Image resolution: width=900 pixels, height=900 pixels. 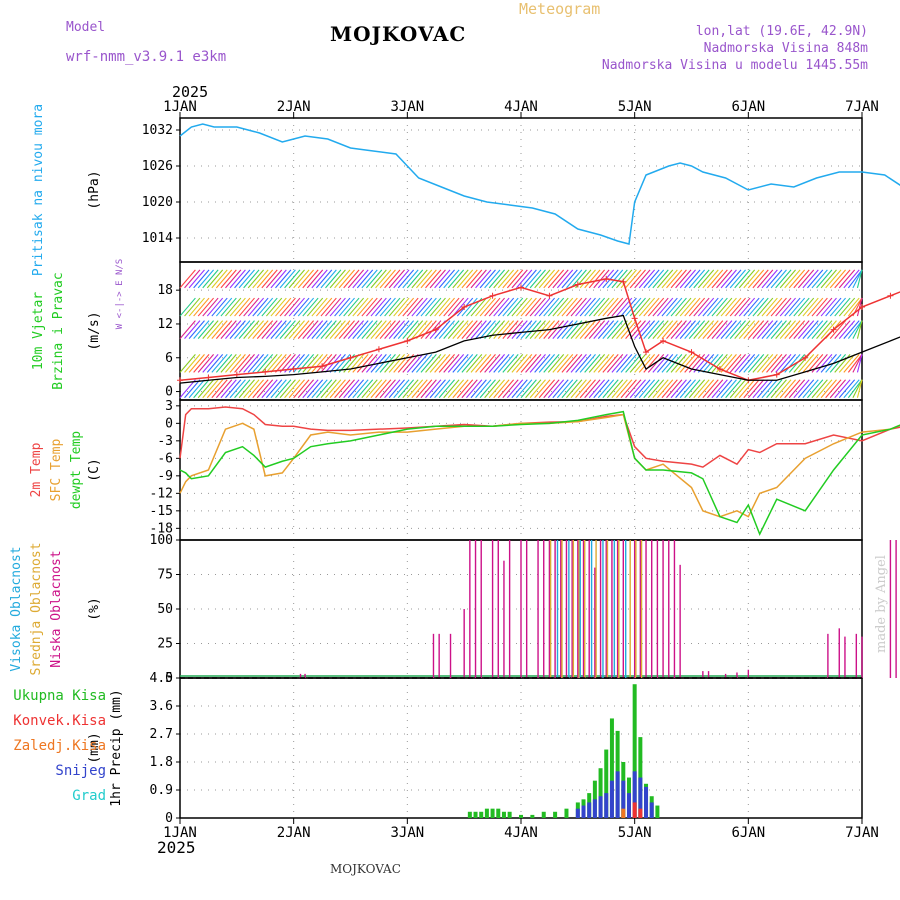 What do you see at coordinates (157, 166) in the screenshot?
I see `y-tick-label: 1026` at bounding box center [157, 166].